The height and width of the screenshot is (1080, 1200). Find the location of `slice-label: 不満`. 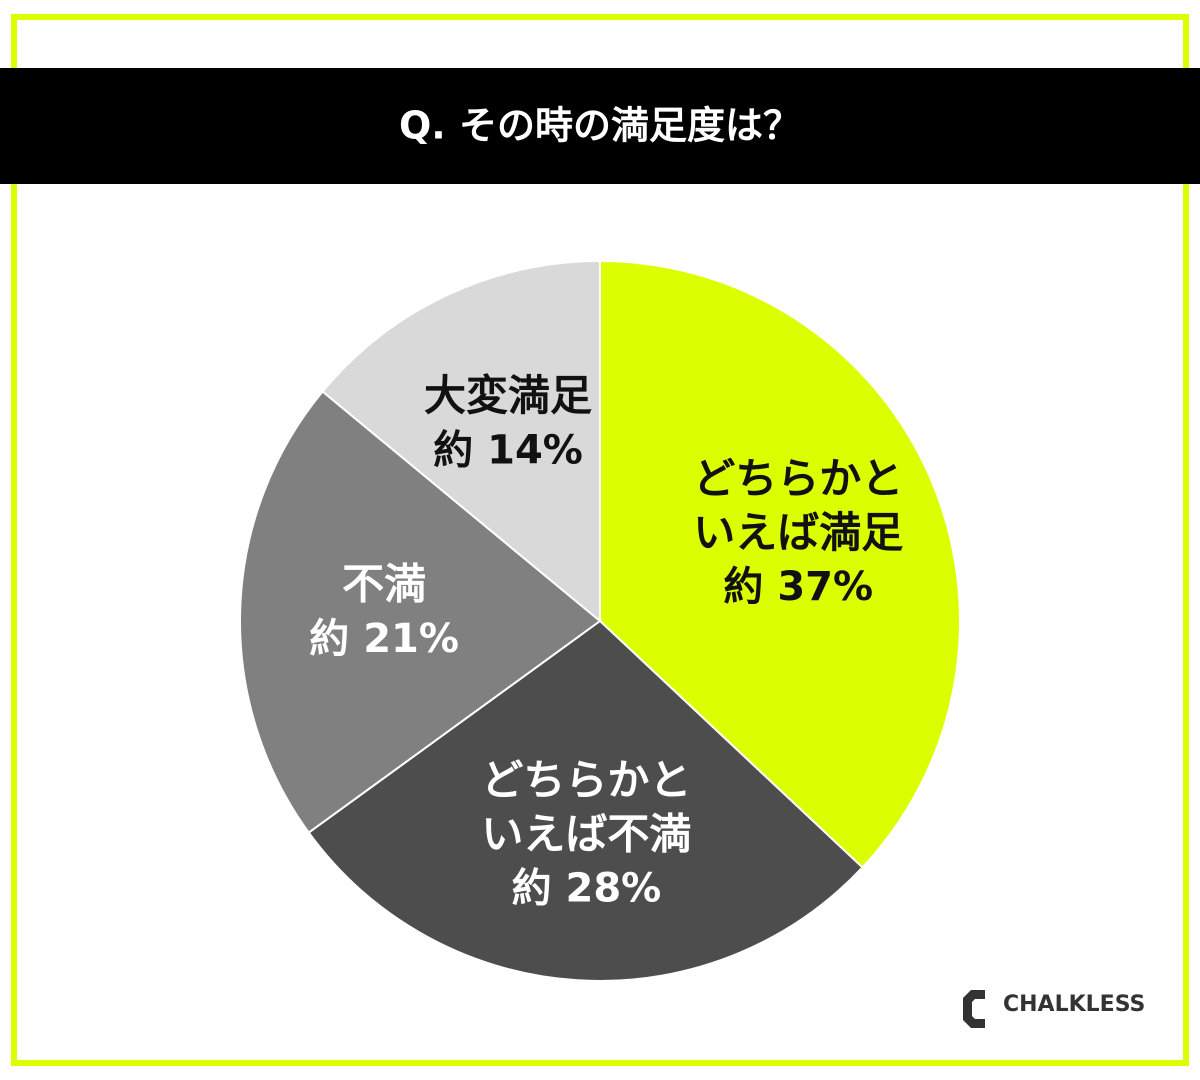

slice-label: 不満 is located at coordinates (384, 584).